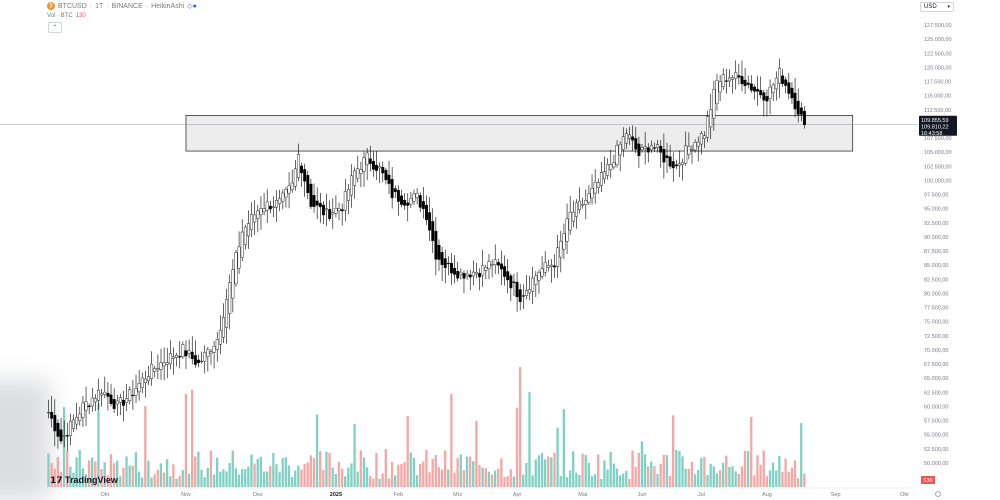 This screenshot has width=1000, height=500. Describe the element at coordinates (937, 83) in the screenshot. I see `price-tick-label: 117.500,00` at that location.